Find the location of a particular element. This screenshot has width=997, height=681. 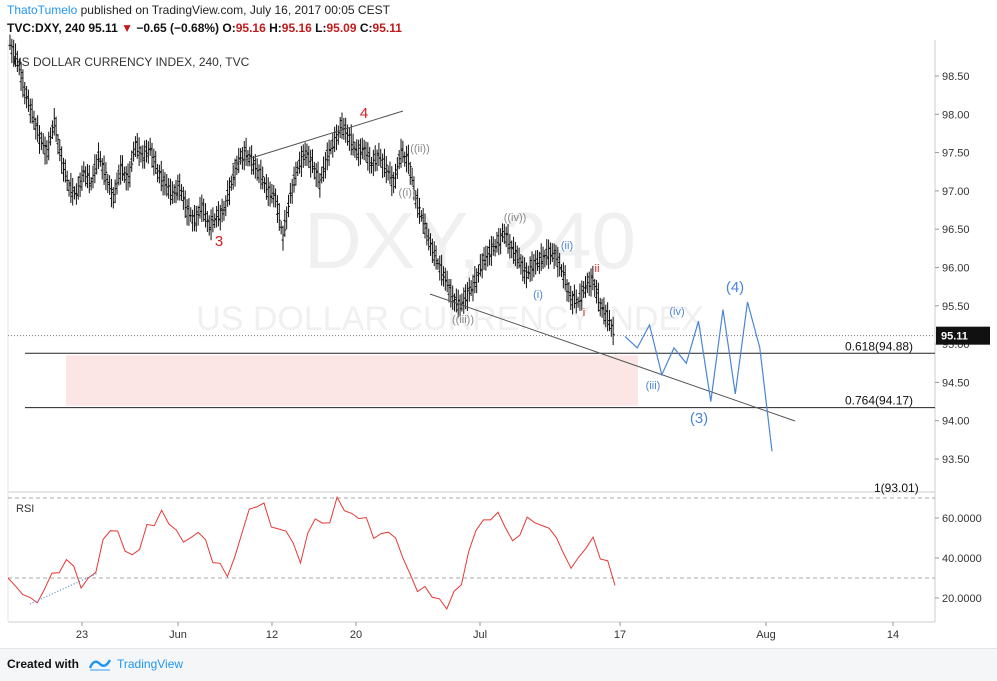

y-tick-label: 97.00 is located at coordinates (956, 192).